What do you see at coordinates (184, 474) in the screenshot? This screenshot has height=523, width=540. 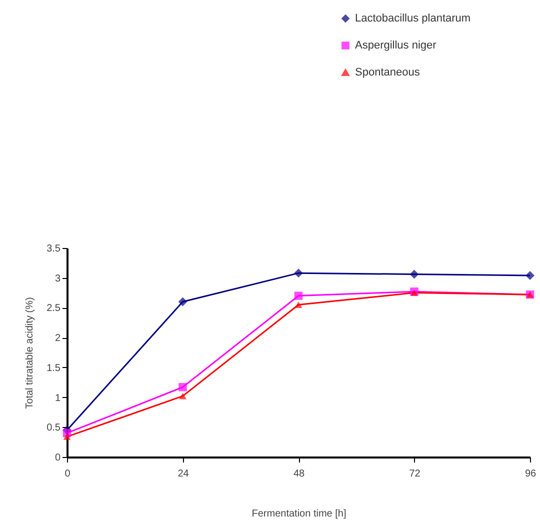 I see `x-tick-label: 24` at bounding box center [184, 474].